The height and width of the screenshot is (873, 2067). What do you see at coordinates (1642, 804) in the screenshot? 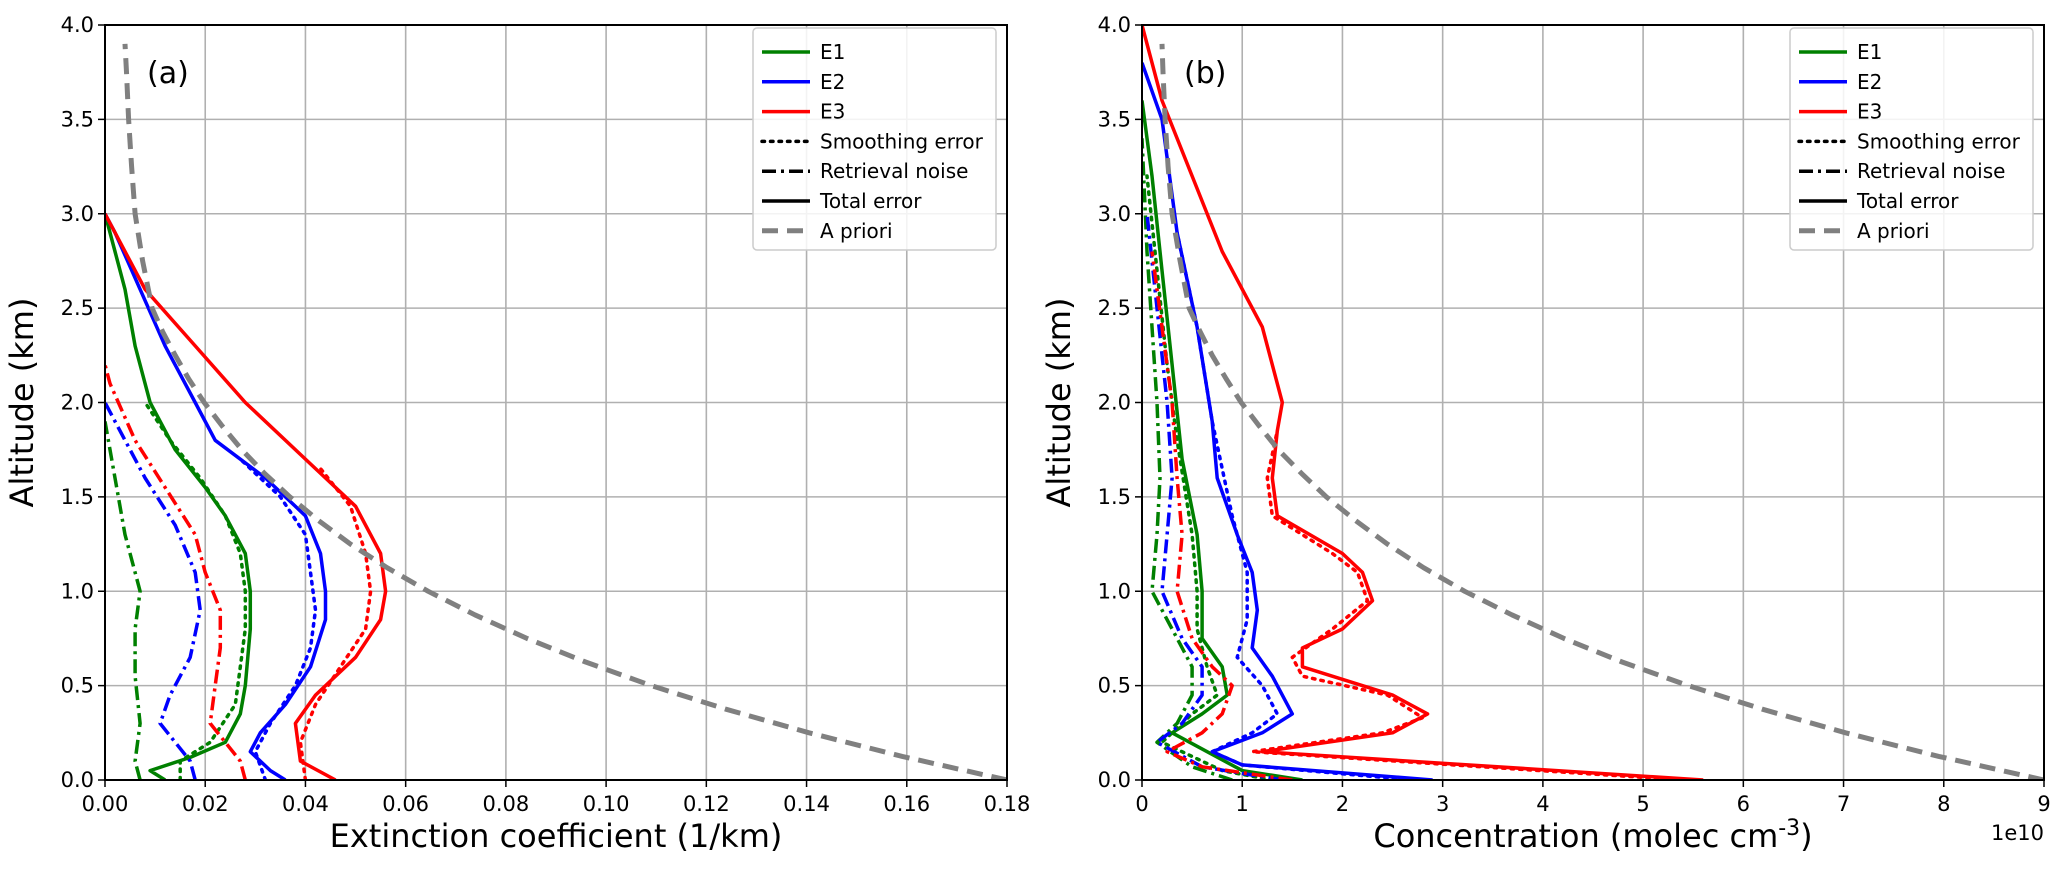
I see `x-tick-label: 5` at bounding box center [1642, 804].